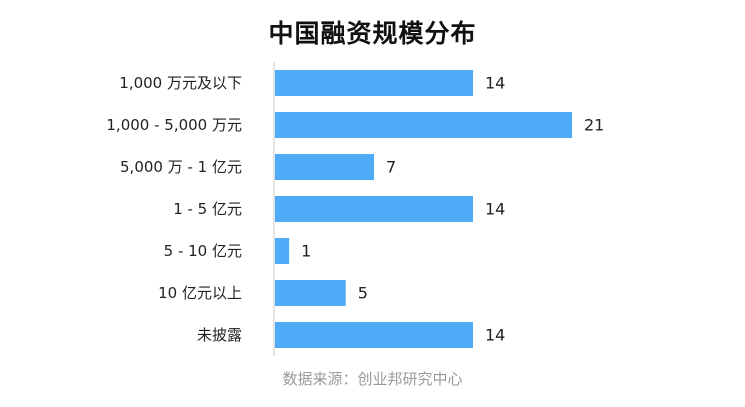 Image resolution: width=745 pixels, height=407 pixels. Describe the element at coordinates (174, 125) in the screenshot. I see `category-label: 1,000 - 5,000 万元` at that location.